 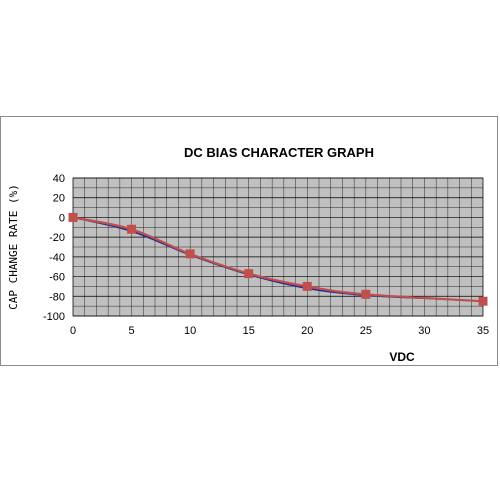 What do you see at coordinates (73, 331) in the screenshot?
I see `x-tick-label: 0` at bounding box center [73, 331].